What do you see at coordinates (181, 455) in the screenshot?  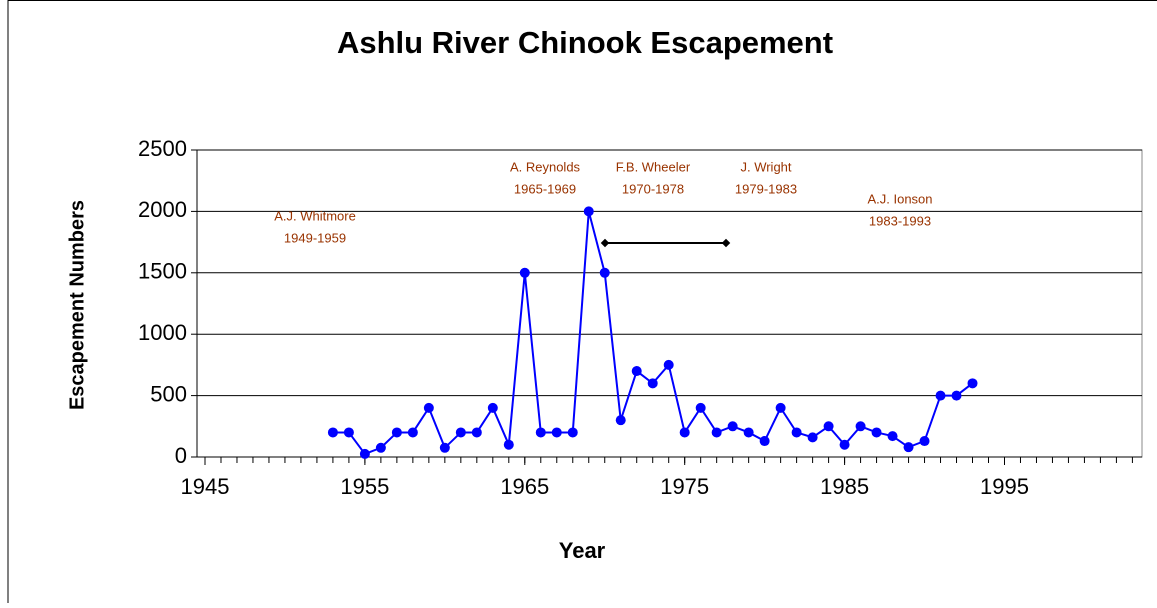 I see `y-tick-label: 0` at bounding box center [181, 455].